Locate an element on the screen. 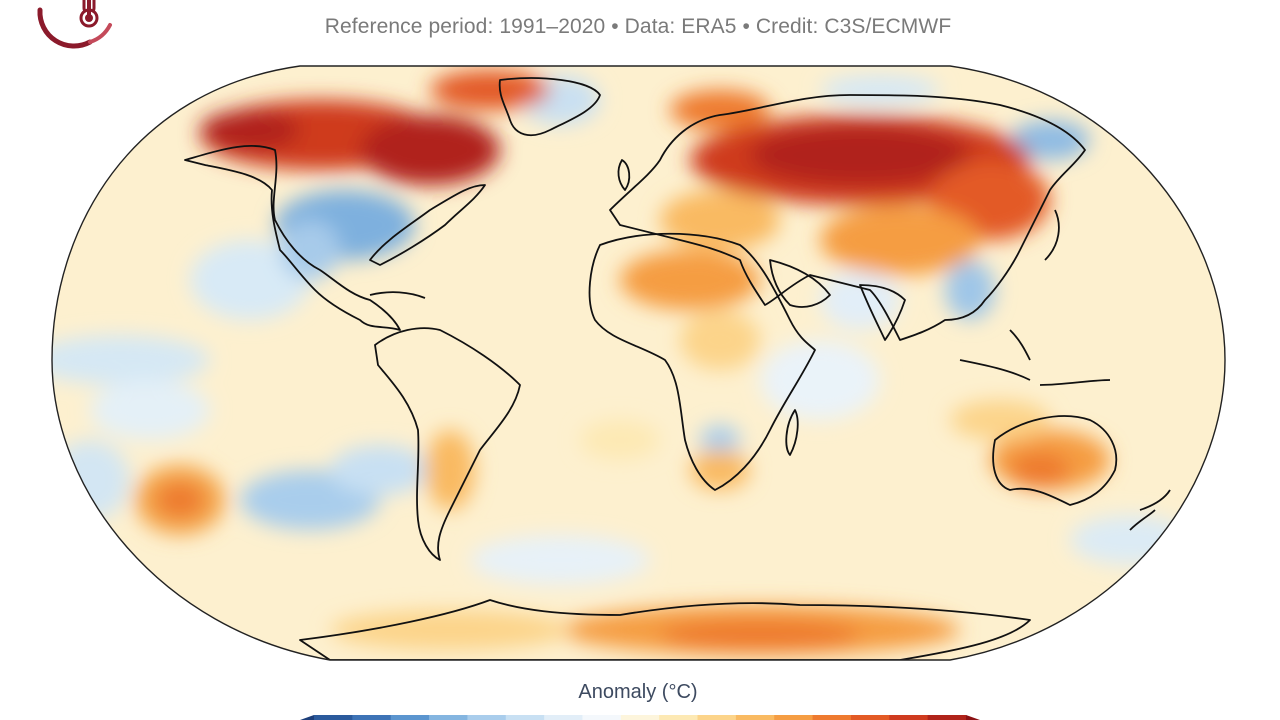 The height and width of the screenshot is (720, 1280). japan-outline is located at coordinates (1052, 235).